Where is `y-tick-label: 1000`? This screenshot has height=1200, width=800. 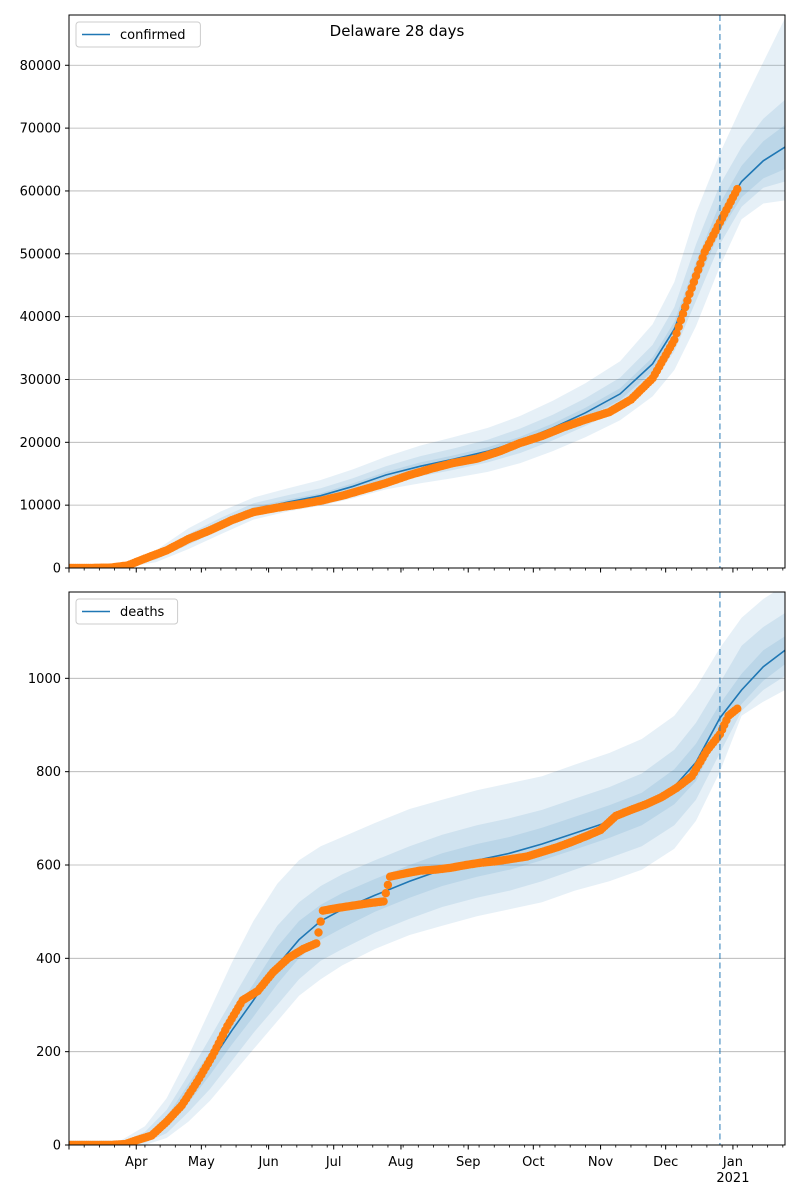 y-tick-label: 1000 is located at coordinates (44, 679).